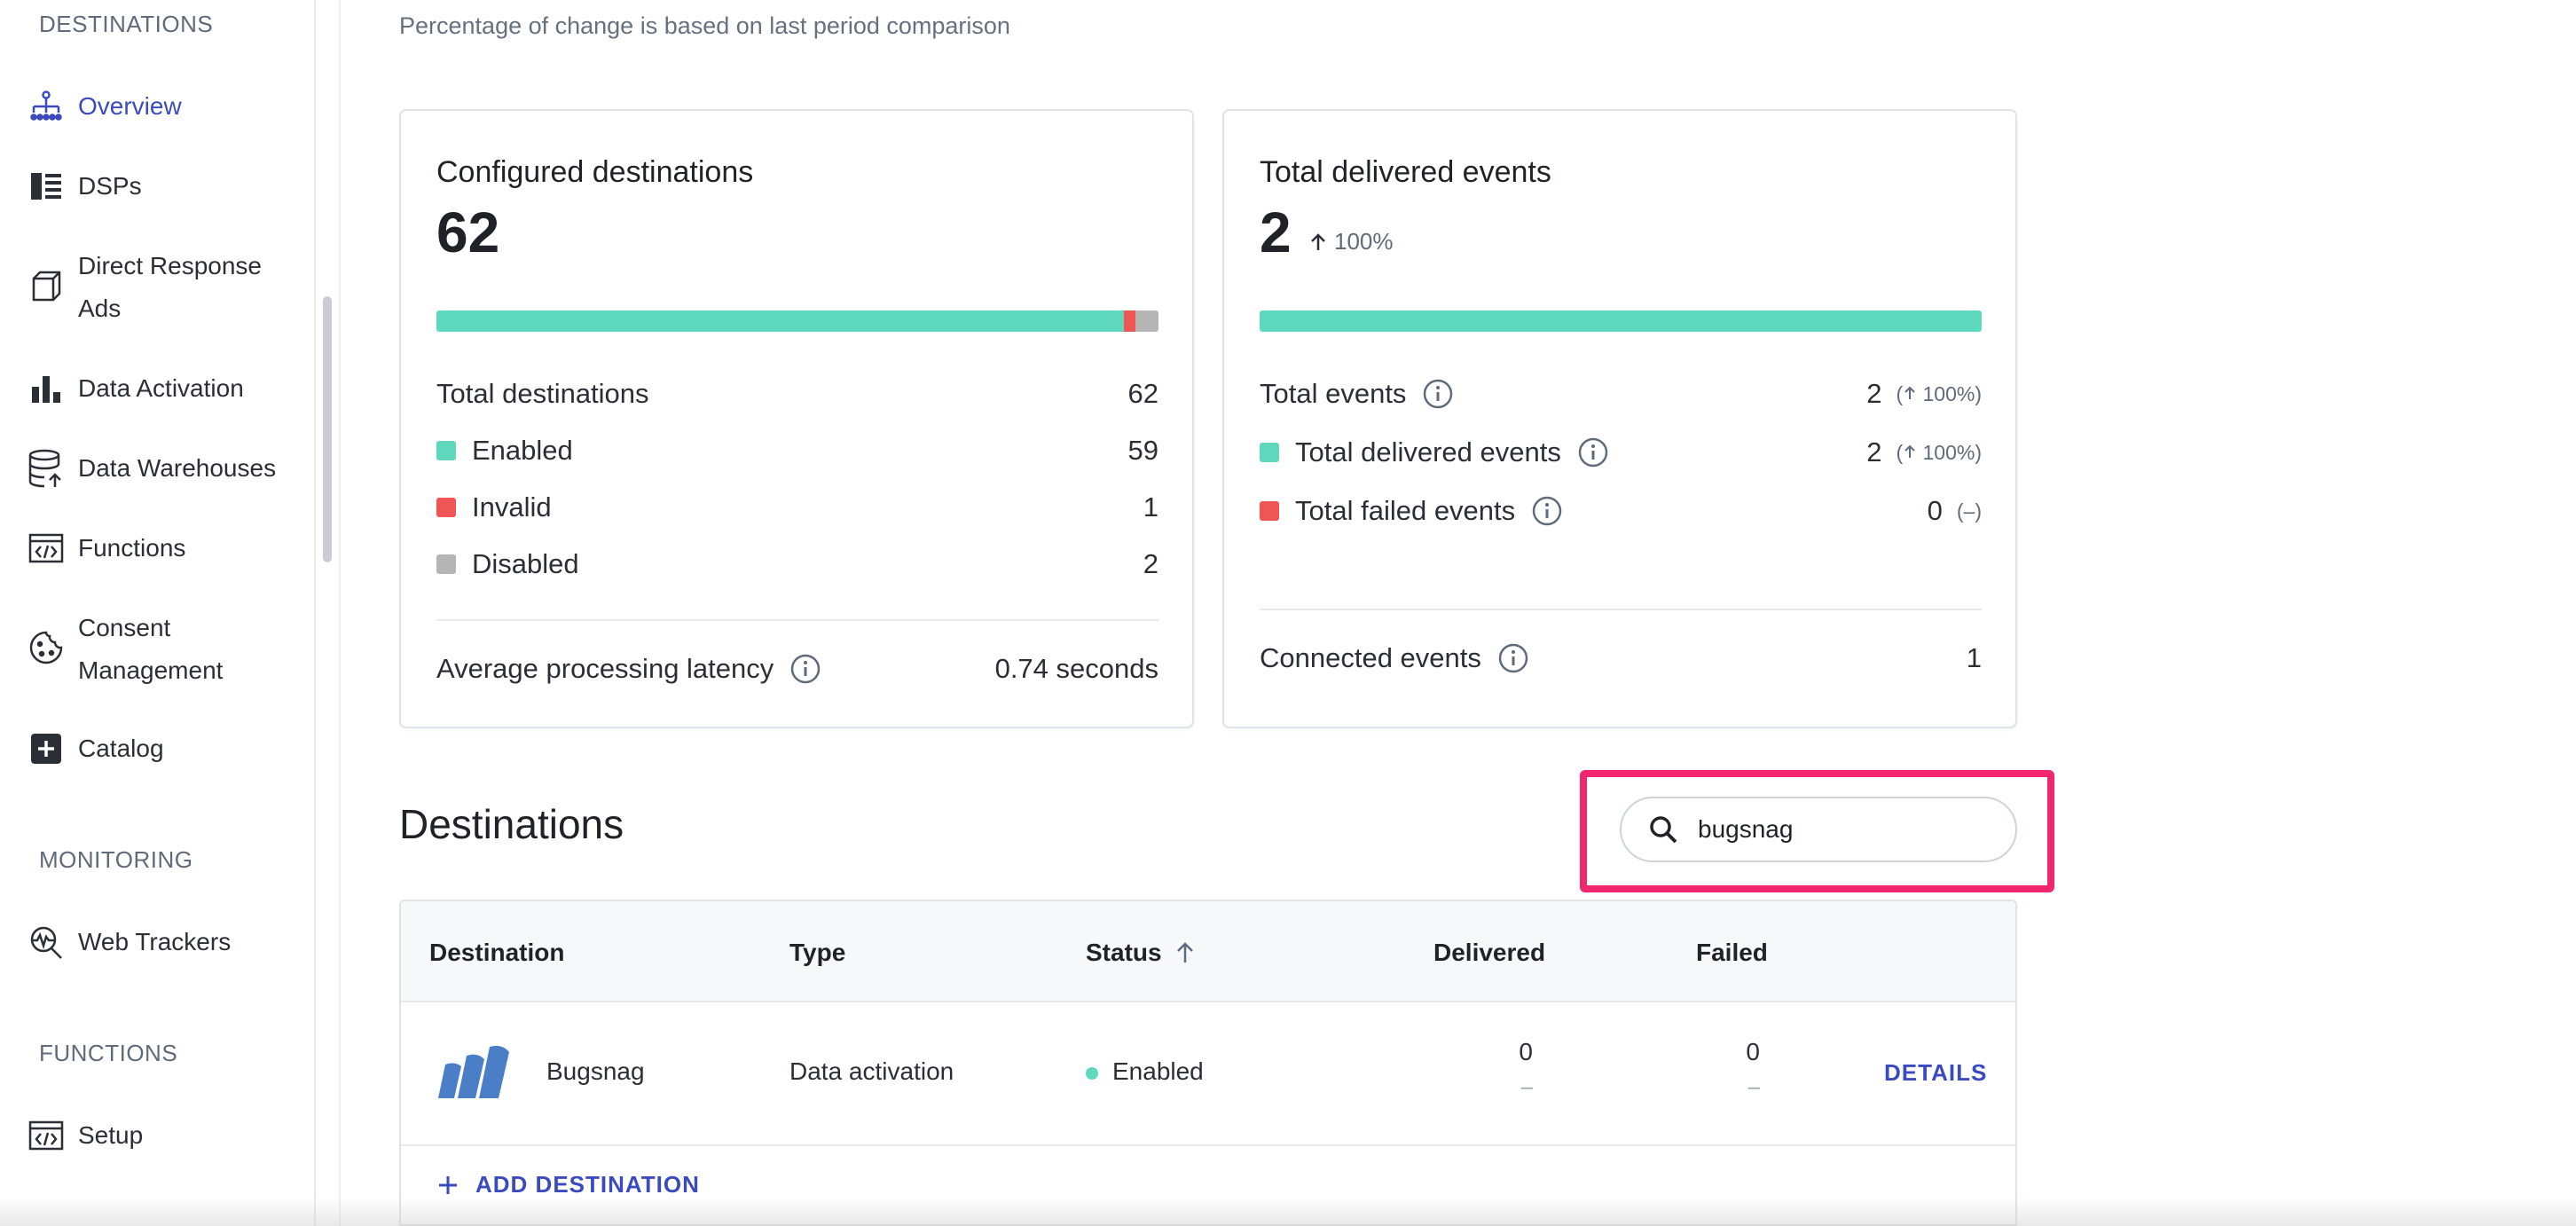 The height and width of the screenshot is (1226, 2576). What do you see at coordinates (797, 394) in the screenshot?
I see `total-destinations-row: Total destinations 62` at bounding box center [797, 394].